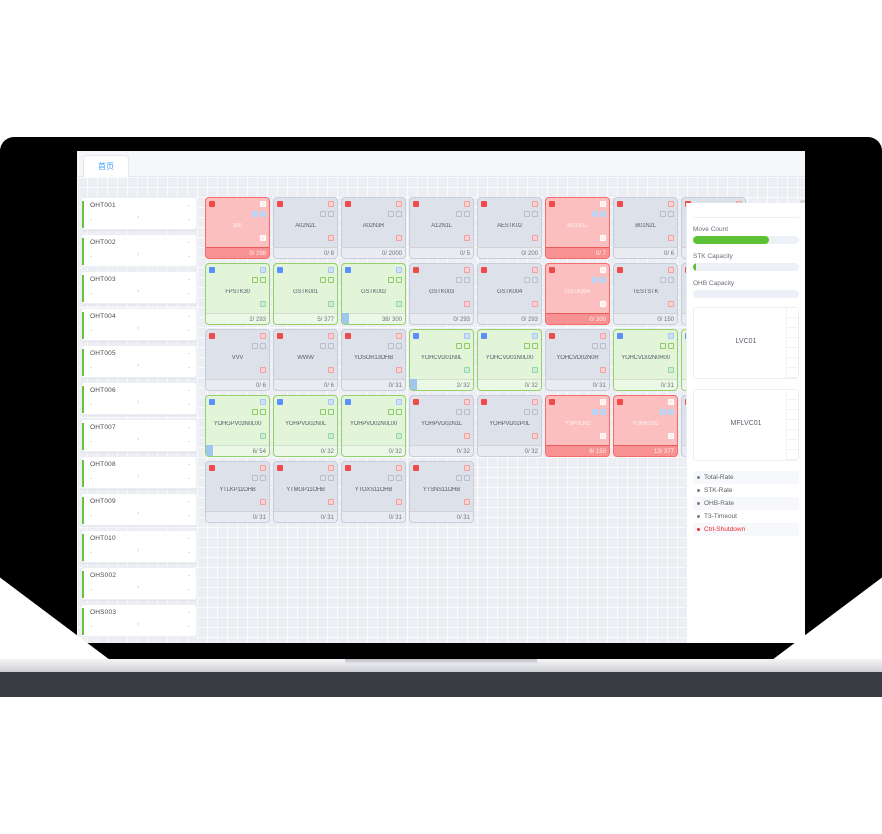 Image resolution: width=882 pixels, height=834 pixels. Describe the element at coordinates (139, 472) in the screenshot. I see `vehicle-card: OHT008 - - › -` at that location.